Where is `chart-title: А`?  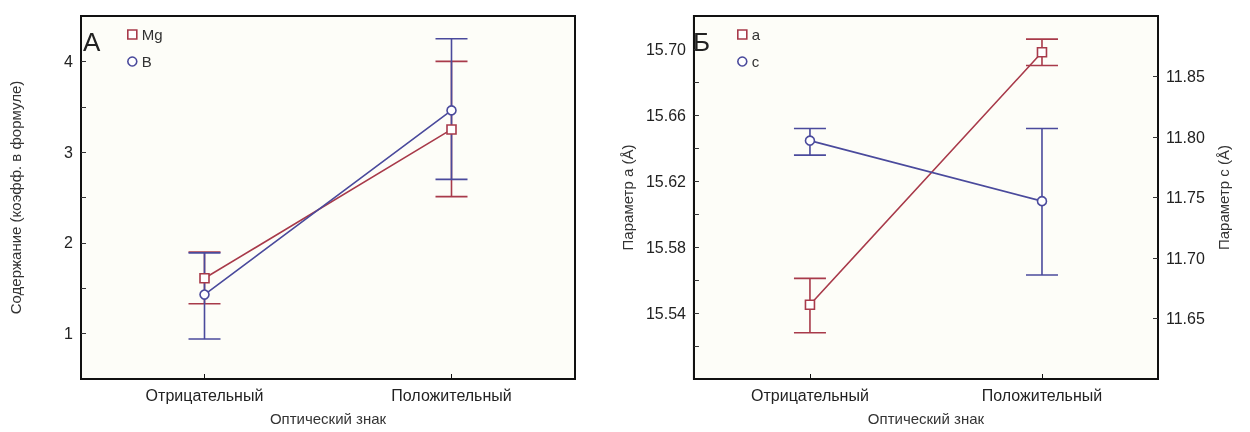
chart-title: А is located at coordinates (92, 42).